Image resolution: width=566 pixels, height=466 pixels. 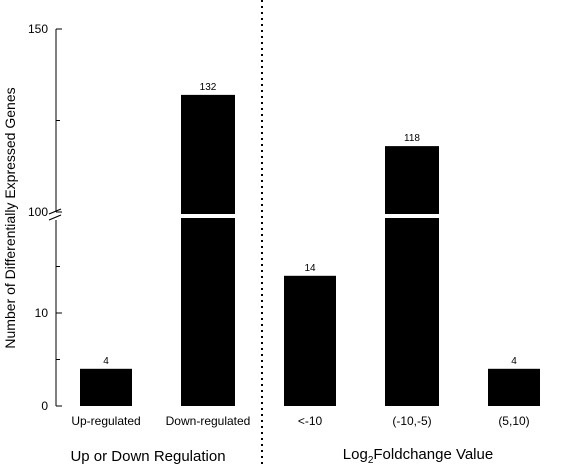 What do you see at coordinates (208, 421) in the screenshot?
I see `category-label-down-regulated: Down-regulated` at bounding box center [208, 421].